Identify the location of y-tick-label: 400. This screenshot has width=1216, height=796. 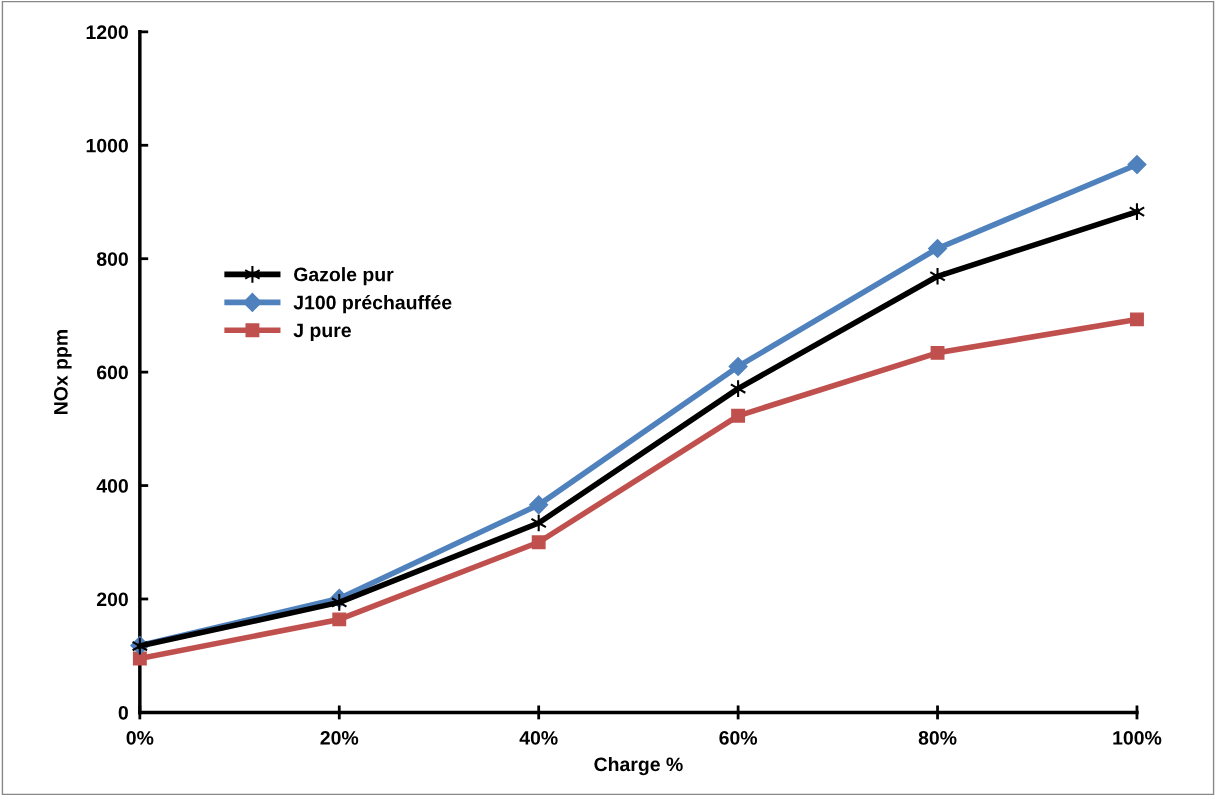
(112, 486).